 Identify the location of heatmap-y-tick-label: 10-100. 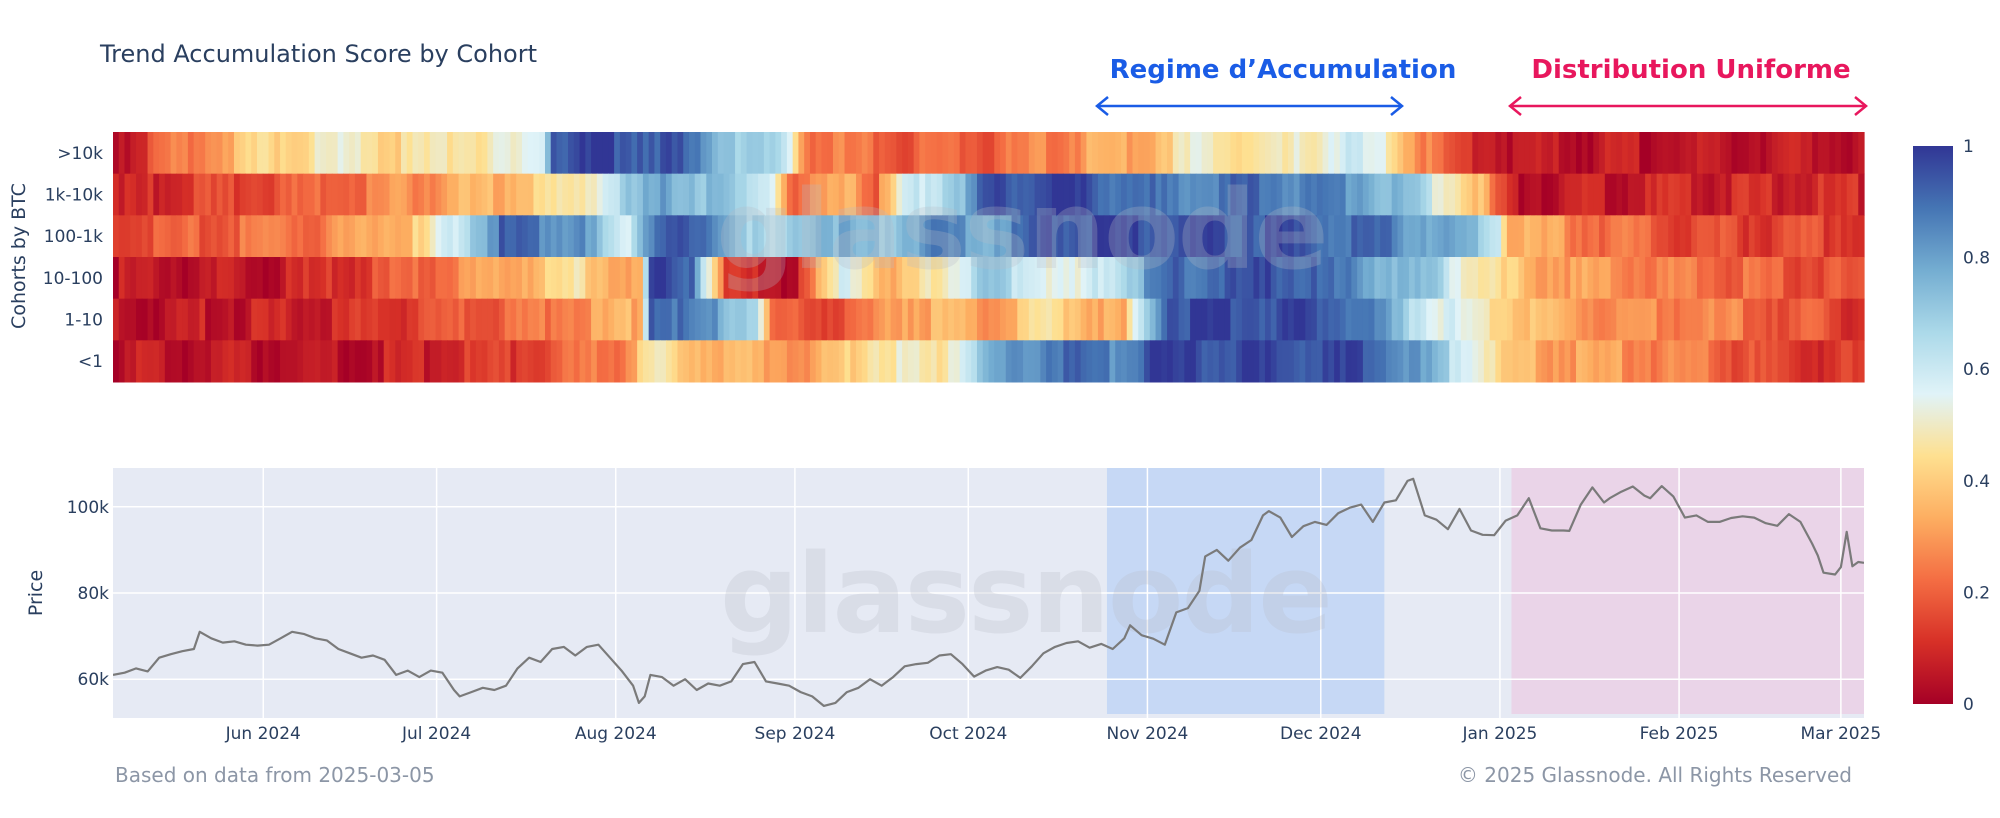
(73, 279).